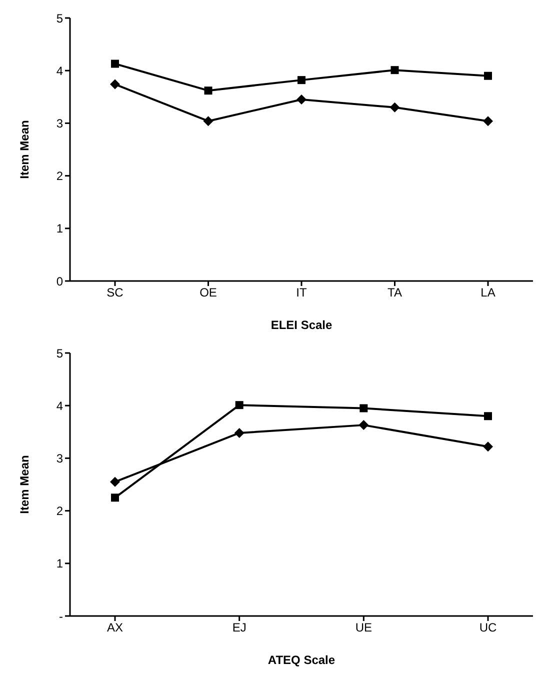 Image resolution: width=545 pixels, height=692 pixels. I want to click on x-tick-label: UE, so click(363, 627).